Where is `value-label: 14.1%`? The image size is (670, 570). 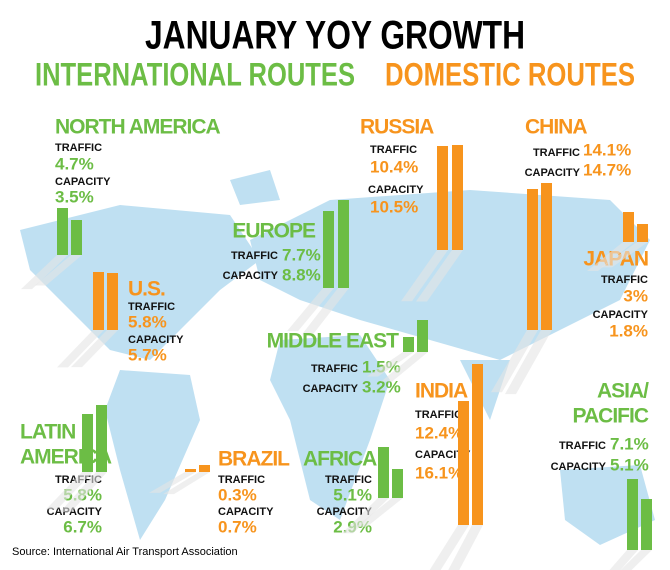 value-label: 14.1% is located at coordinates (607, 149).